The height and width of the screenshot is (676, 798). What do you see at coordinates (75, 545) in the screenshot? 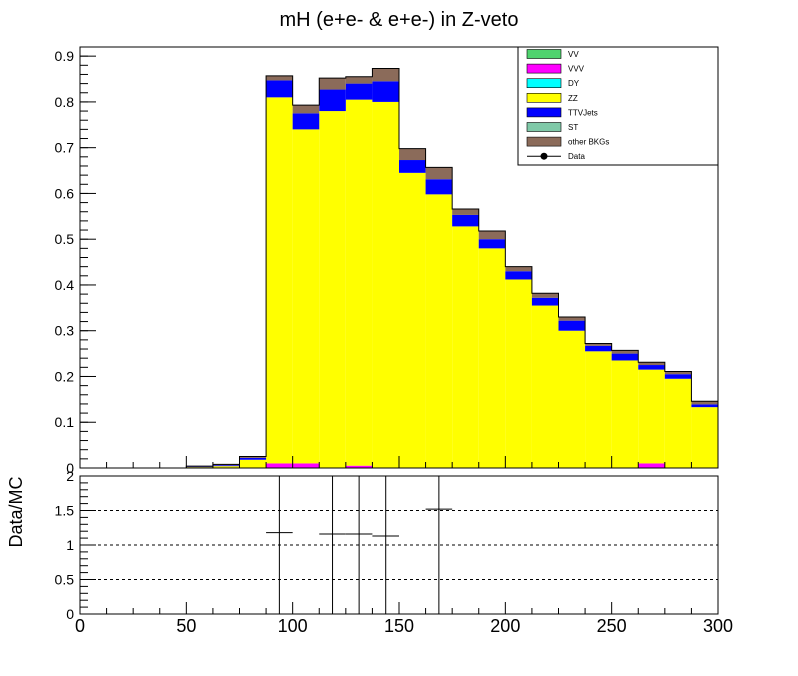
I see `ratio-y-axis: 0 0.5 1 1.5 2` at bounding box center [75, 545].